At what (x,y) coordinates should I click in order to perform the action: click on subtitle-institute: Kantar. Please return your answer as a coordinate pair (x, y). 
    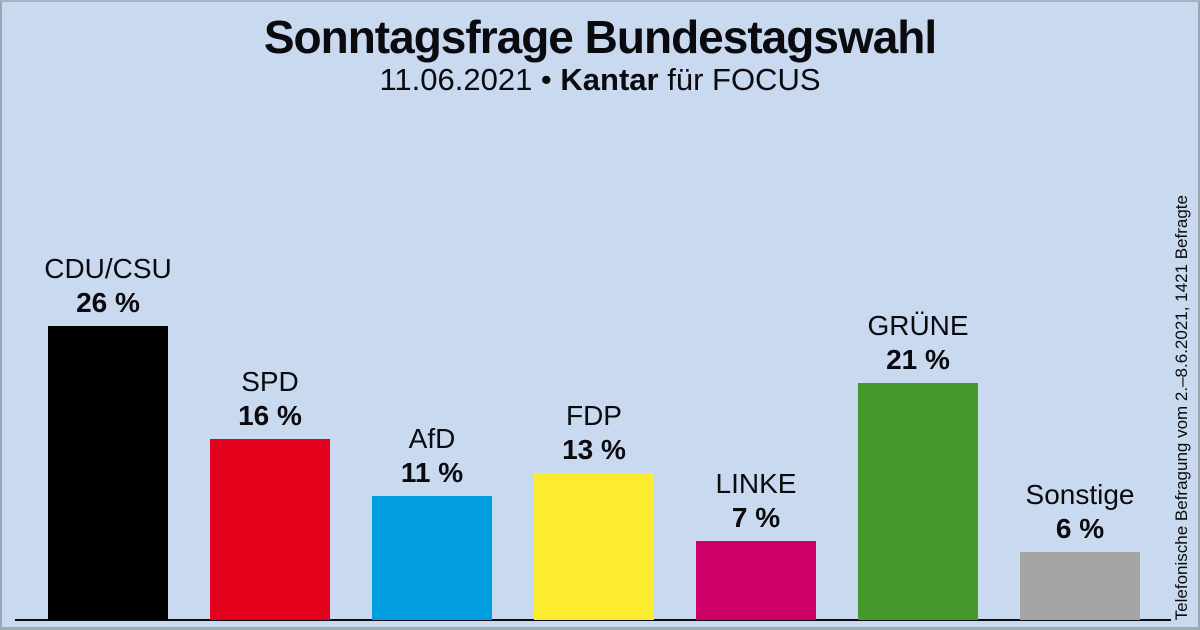
    Looking at the image, I should click on (609, 79).